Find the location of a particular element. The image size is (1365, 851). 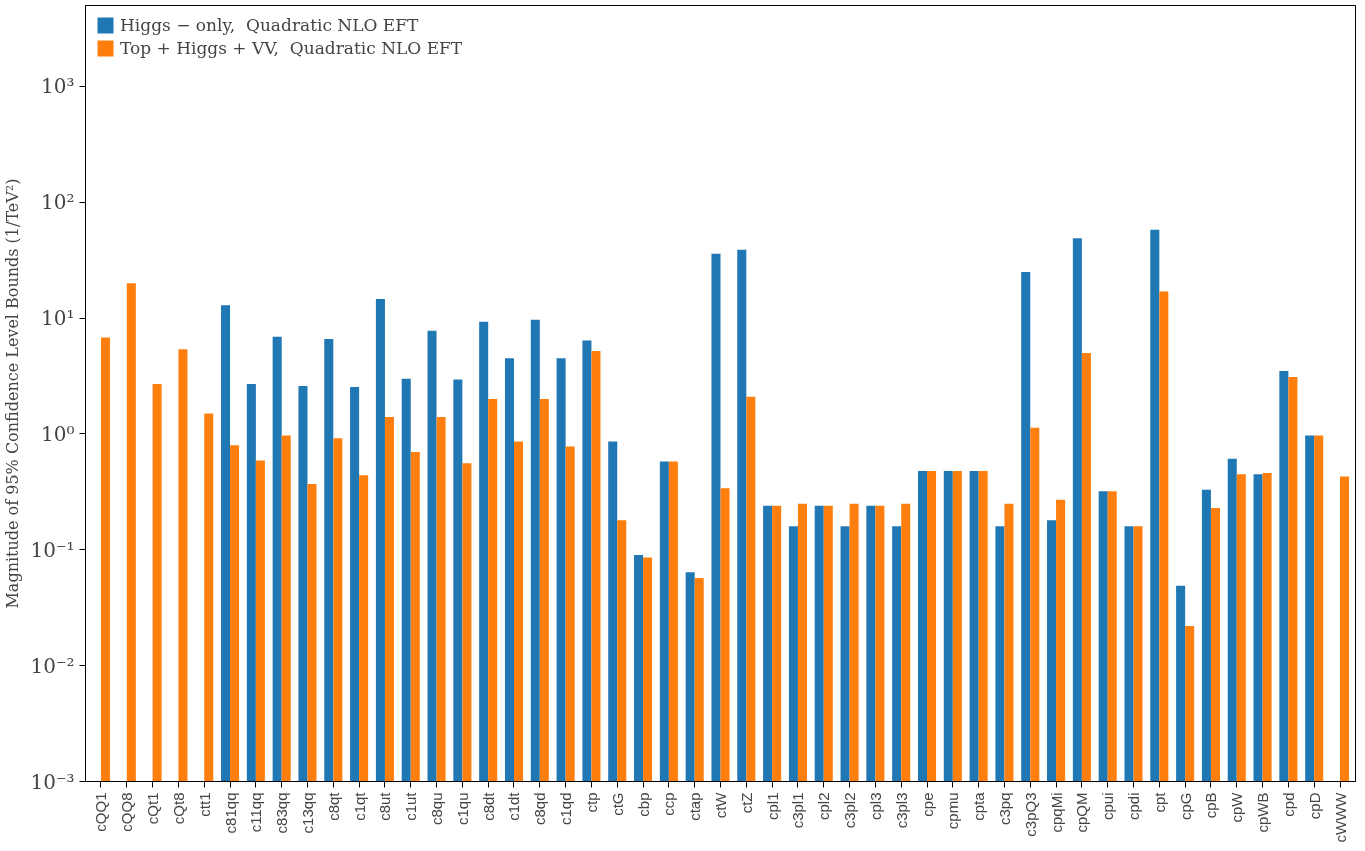

x-tick-label: ccp is located at coordinates (669, 804).